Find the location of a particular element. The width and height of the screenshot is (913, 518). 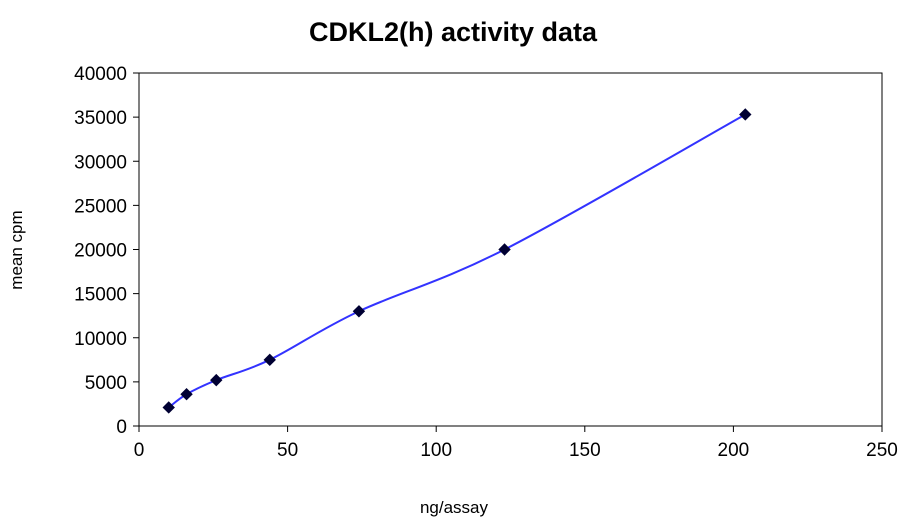

x-tick-label: 200 is located at coordinates (734, 450).